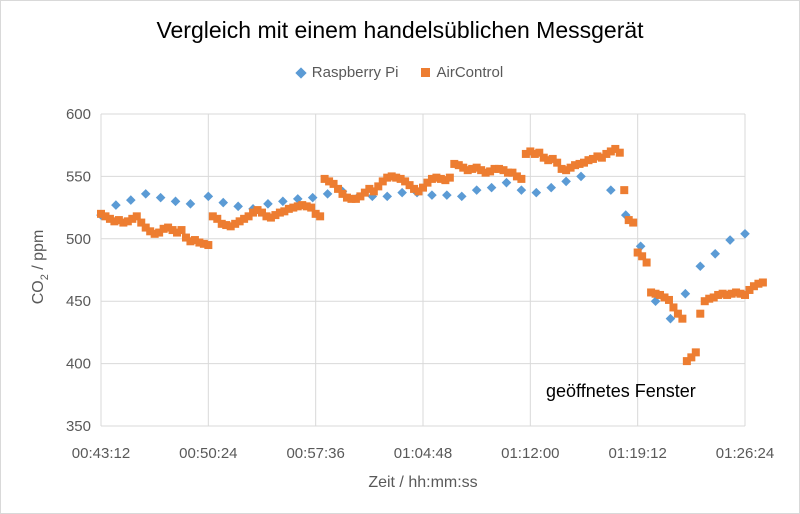  I want to click on y-axis-label-rest: / ppm, so click(38, 252).